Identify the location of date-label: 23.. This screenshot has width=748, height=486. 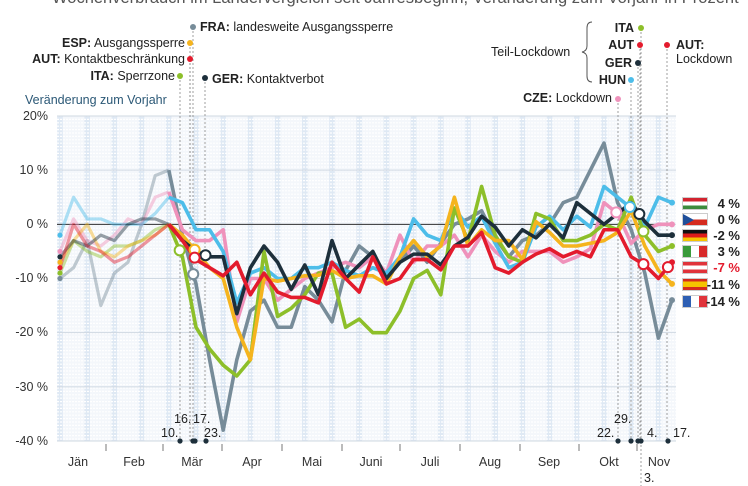
(213, 433).